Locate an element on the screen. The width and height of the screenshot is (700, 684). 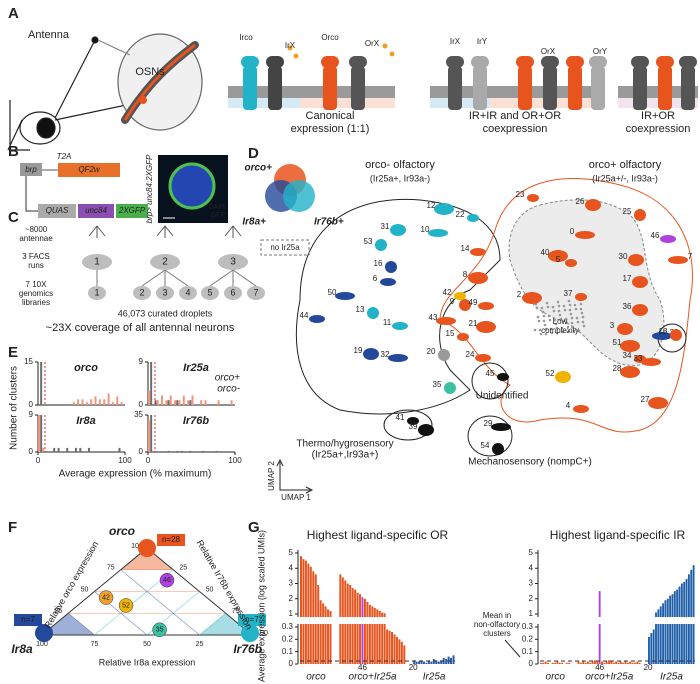
label: non-olfactory is located at coordinates (497, 624).